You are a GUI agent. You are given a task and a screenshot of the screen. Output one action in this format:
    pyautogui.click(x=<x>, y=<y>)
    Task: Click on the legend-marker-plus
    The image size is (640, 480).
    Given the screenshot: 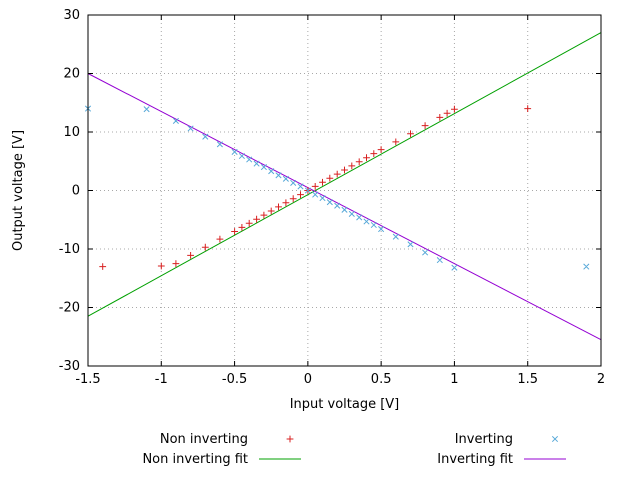 What is the action you would take?
    pyautogui.click(x=290, y=439)
    